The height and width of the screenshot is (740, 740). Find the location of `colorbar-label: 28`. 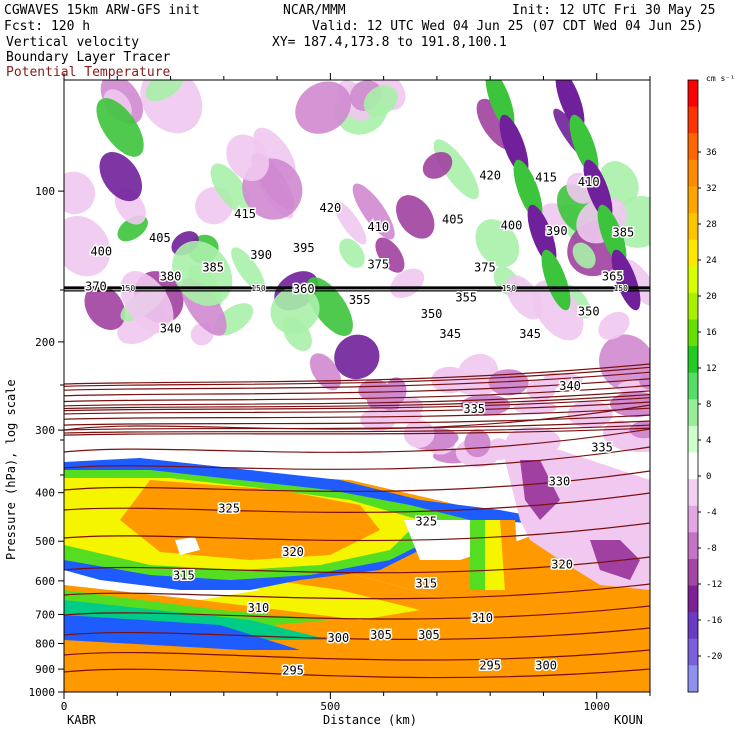

colorbar-label: 28 is located at coordinates (711, 225).